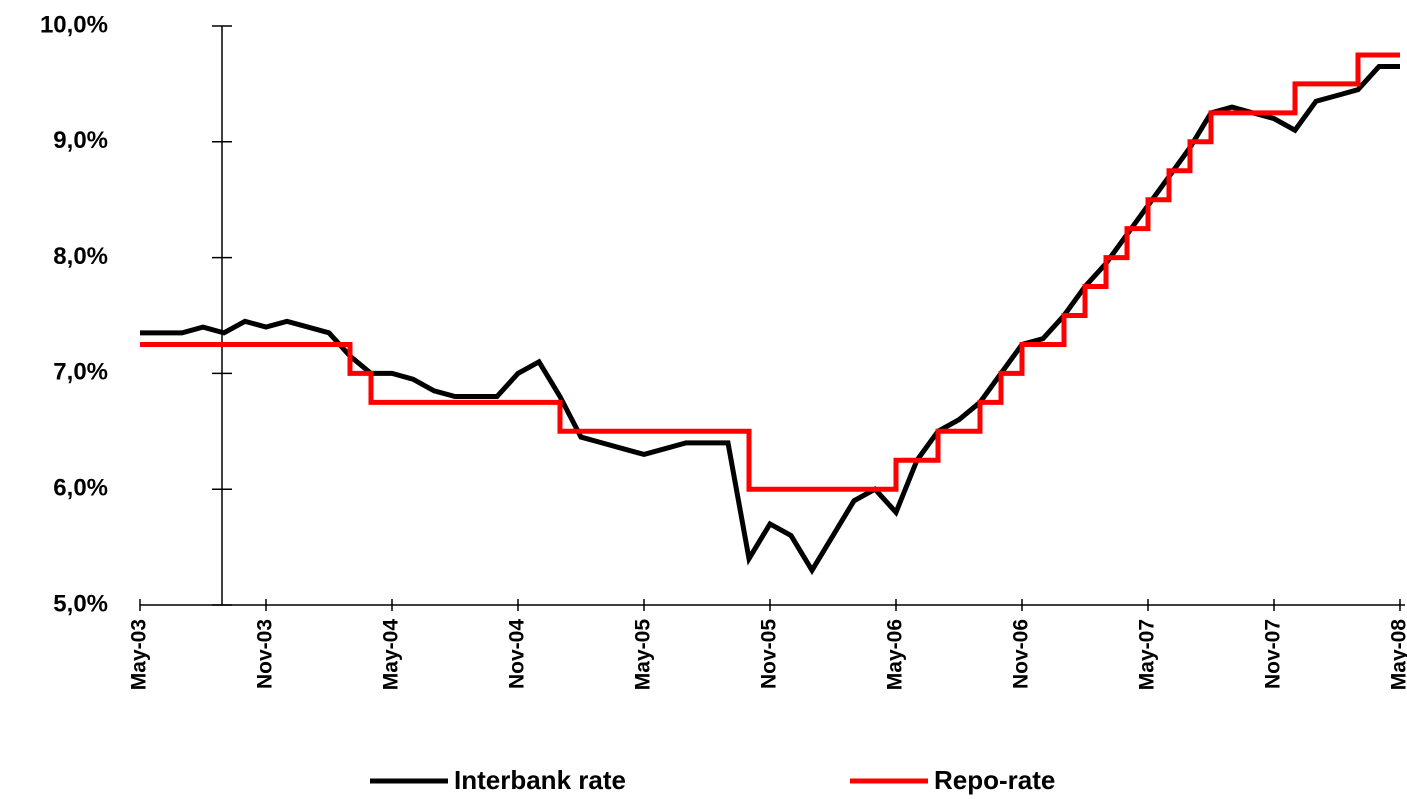 The width and height of the screenshot is (1407, 799). What do you see at coordinates (895, 654) in the screenshot?
I see `x-tick-label: May-06` at bounding box center [895, 654].